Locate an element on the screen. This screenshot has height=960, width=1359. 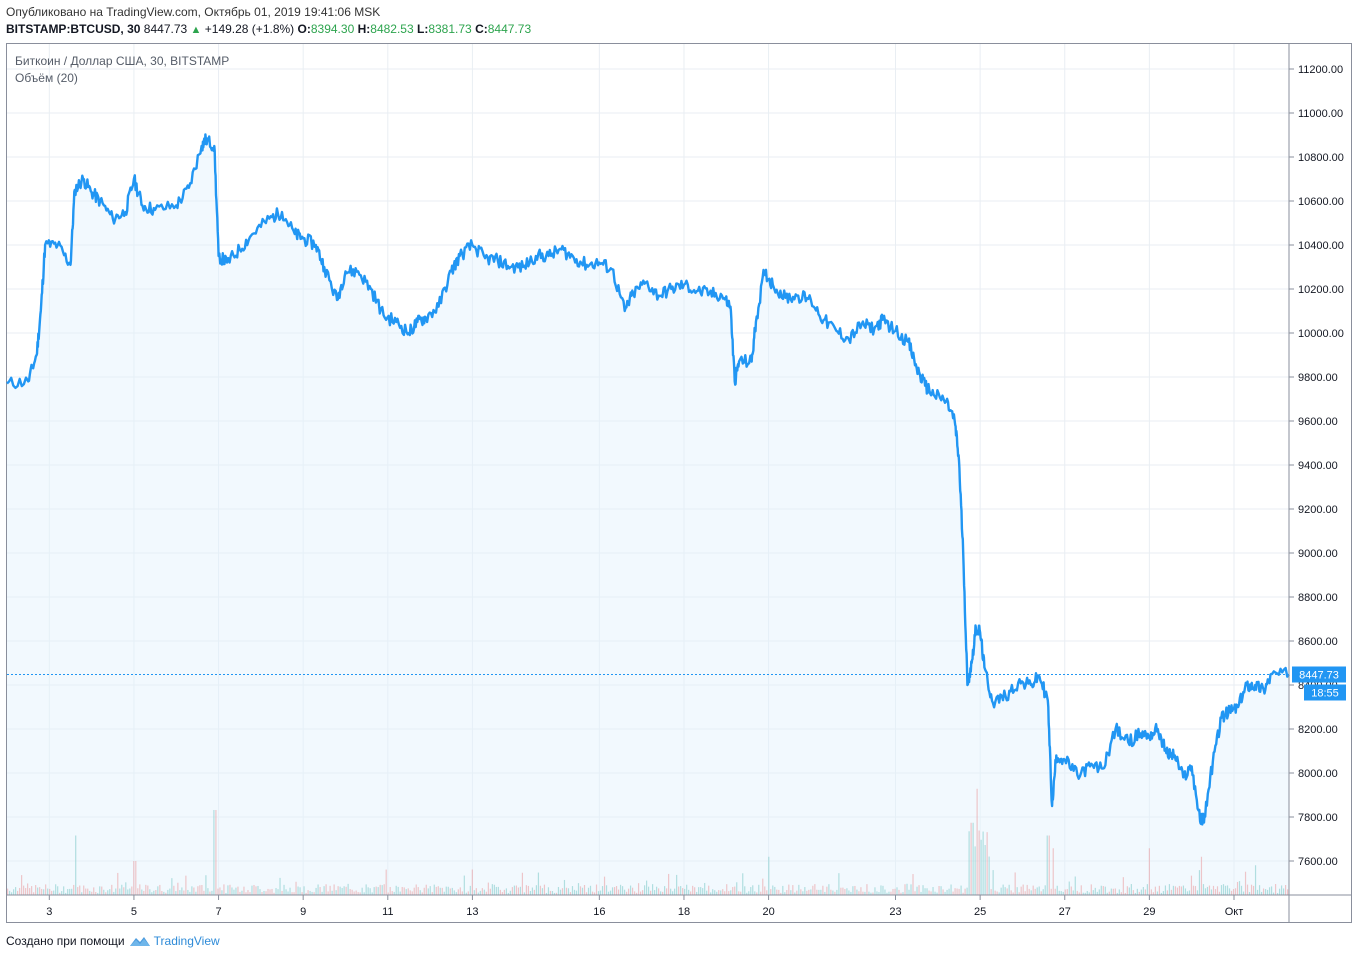
price-badge-label: 8447.73 is located at coordinates (1319, 675).